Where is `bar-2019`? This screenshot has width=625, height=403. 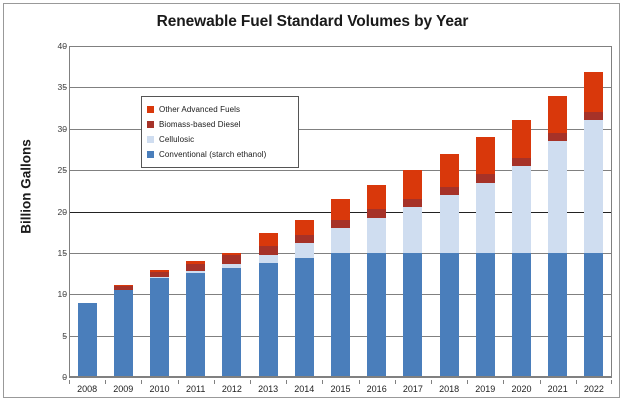 bar-2019 is located at coordinates (485, 211).